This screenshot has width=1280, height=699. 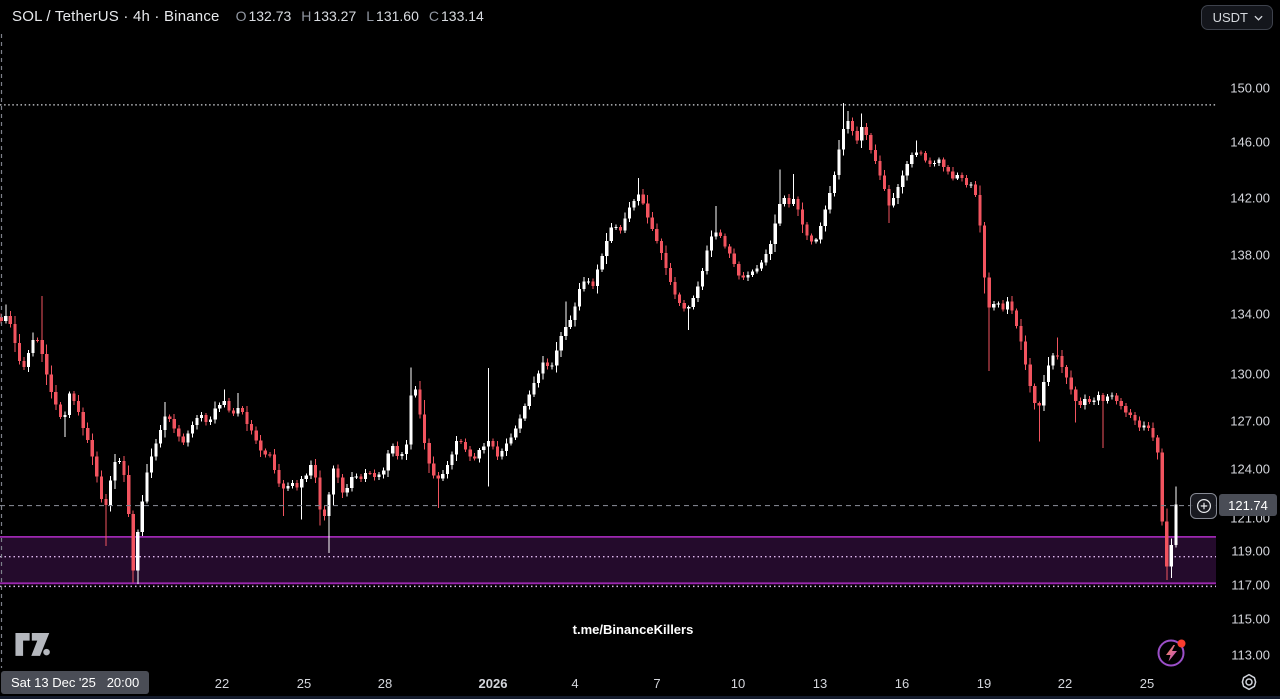 I want to click on telegram-watermark: t.me/BinanceKillers, so click(x=633, y=629).